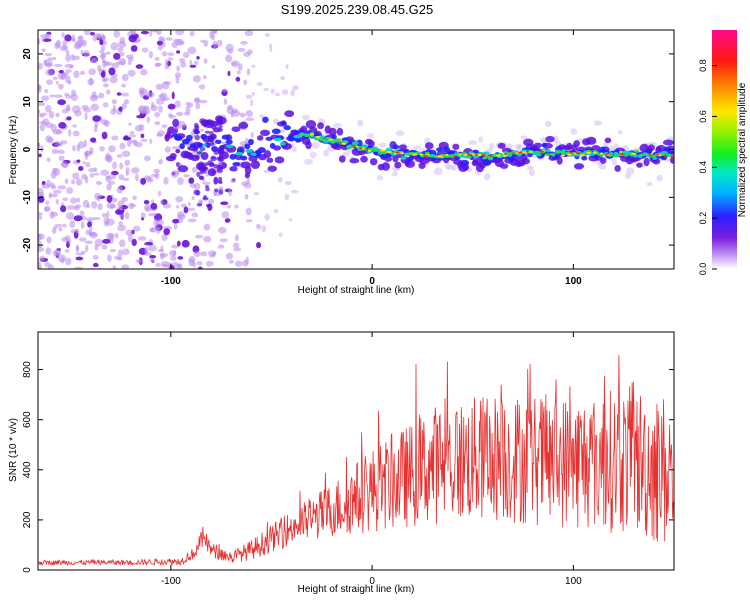 The height and width of the screenshot is (600, 750). I want to click on spectrogram-ytick-label-3: 10, so click(27, 102).